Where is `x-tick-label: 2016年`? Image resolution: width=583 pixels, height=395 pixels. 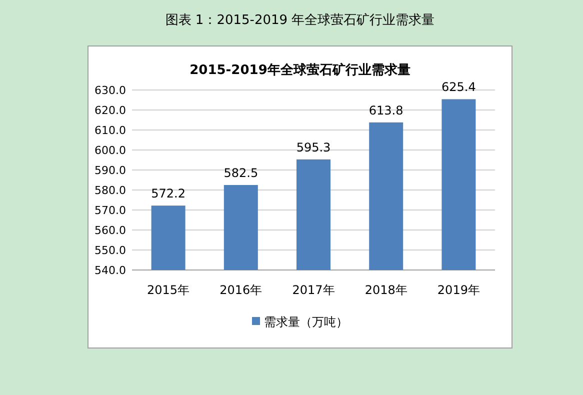
x-tick-label: 2016年 is located at coordinates (241, 290).